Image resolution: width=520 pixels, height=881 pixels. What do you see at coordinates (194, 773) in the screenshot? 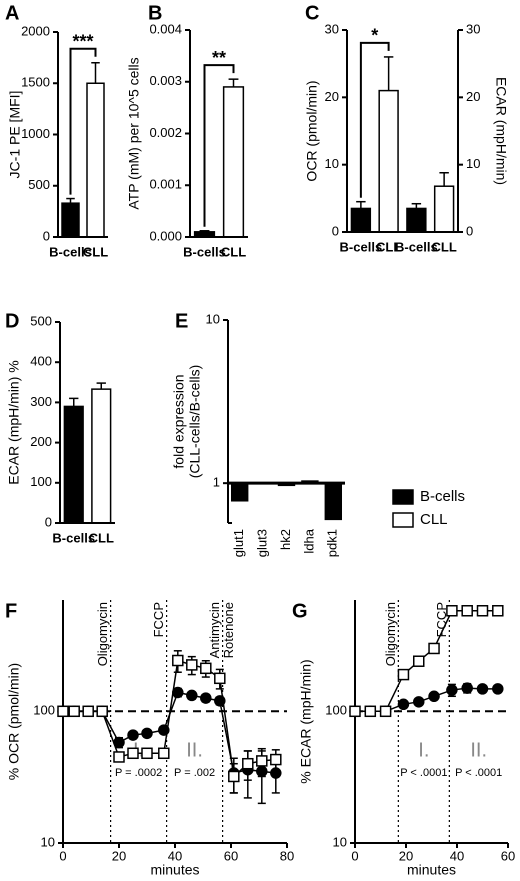
I see `phase-p-value: P = .002` at bounding box center [194, 773].